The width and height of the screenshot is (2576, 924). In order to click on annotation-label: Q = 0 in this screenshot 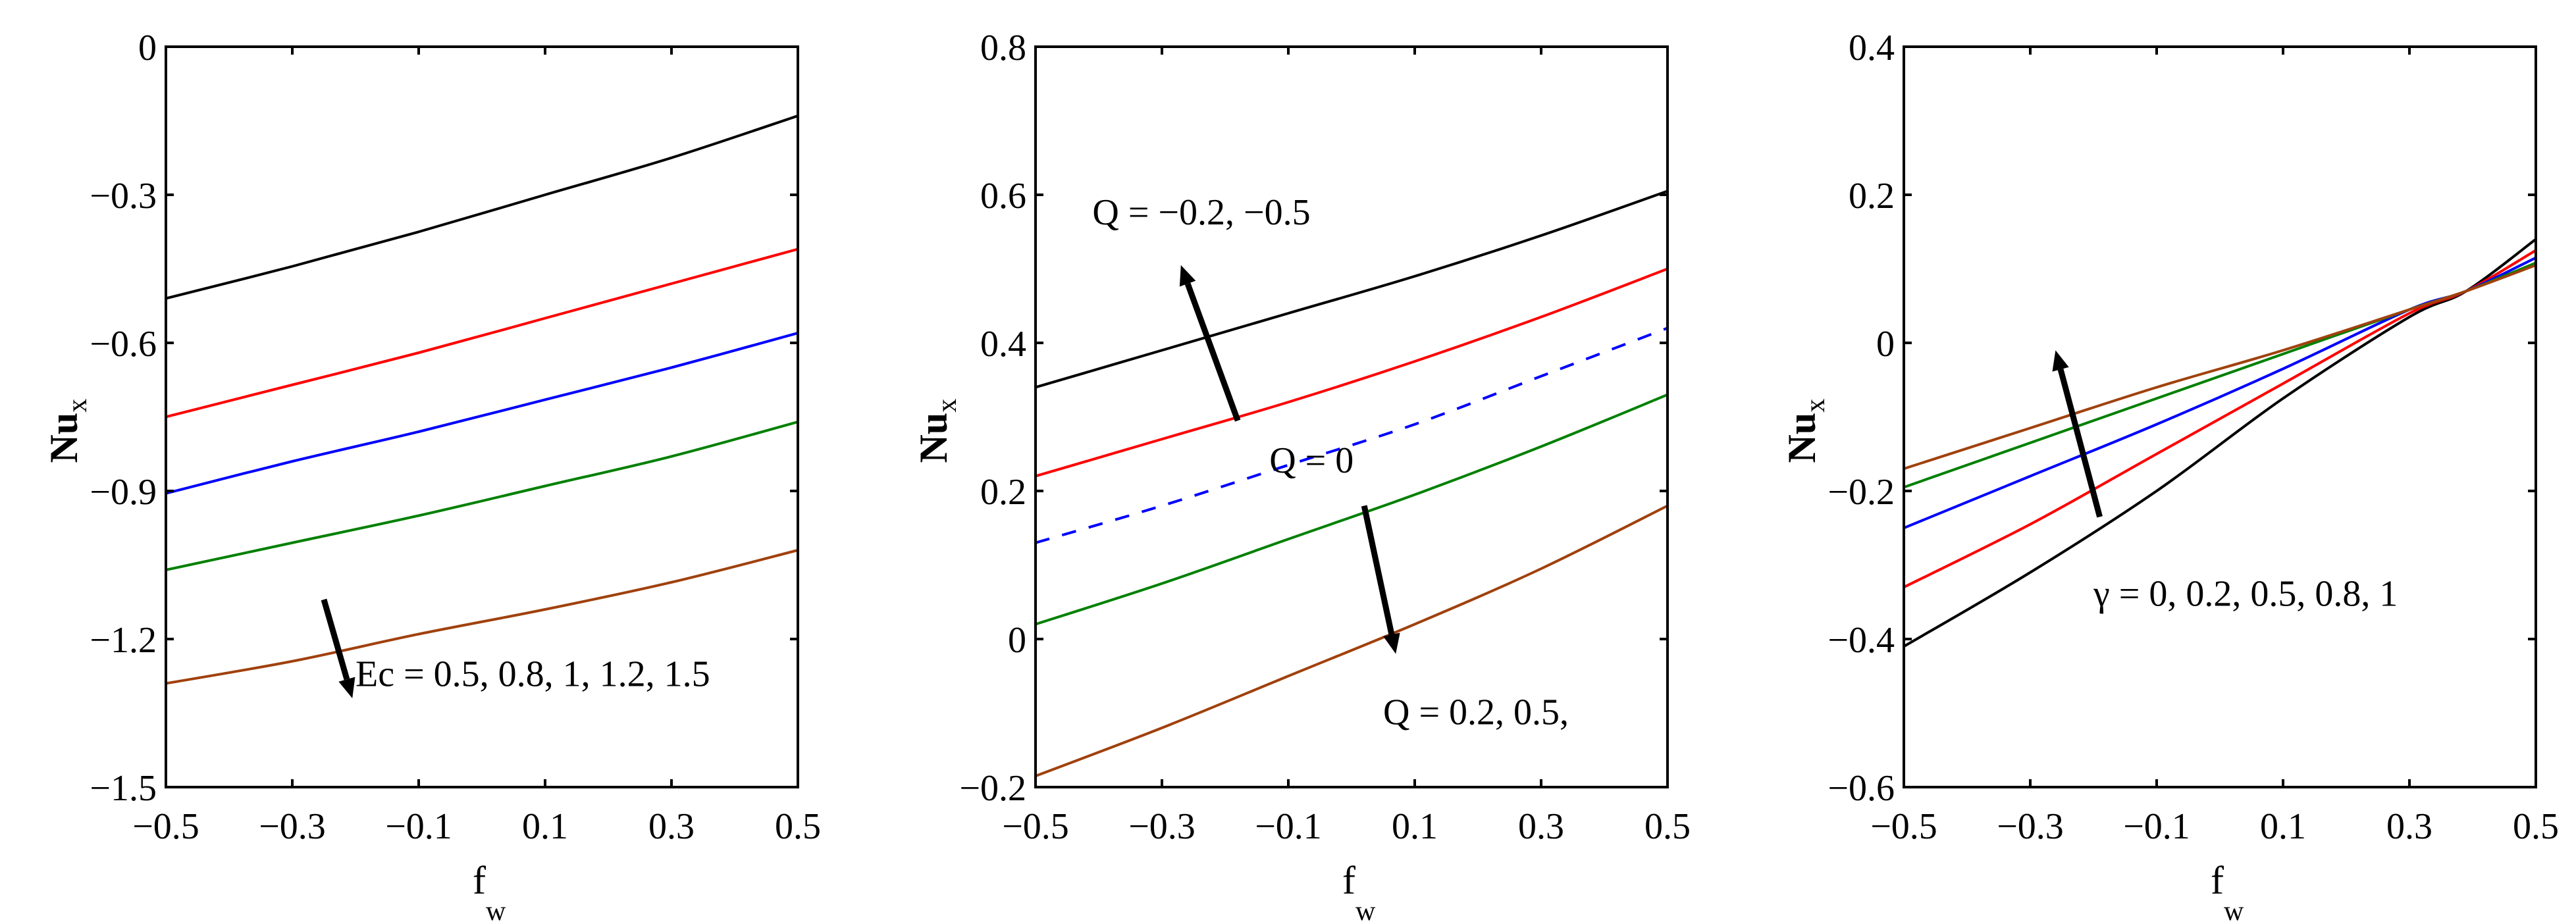, I will do `click(1311, 460)`.